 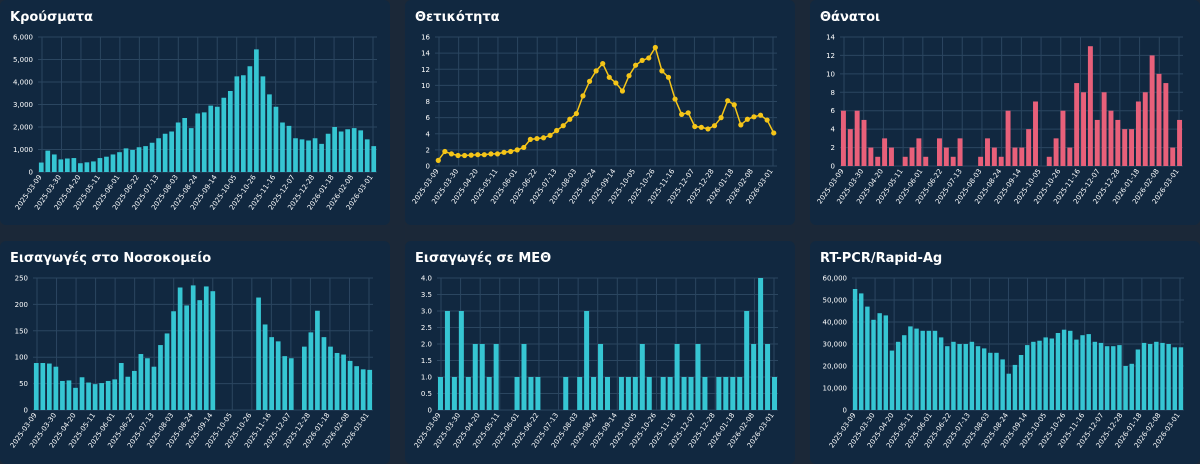 What do you see at coordinates (23, 150) in the screenshot?
I see `y-tick-label: 1,000` at bounding box center [23, 150].